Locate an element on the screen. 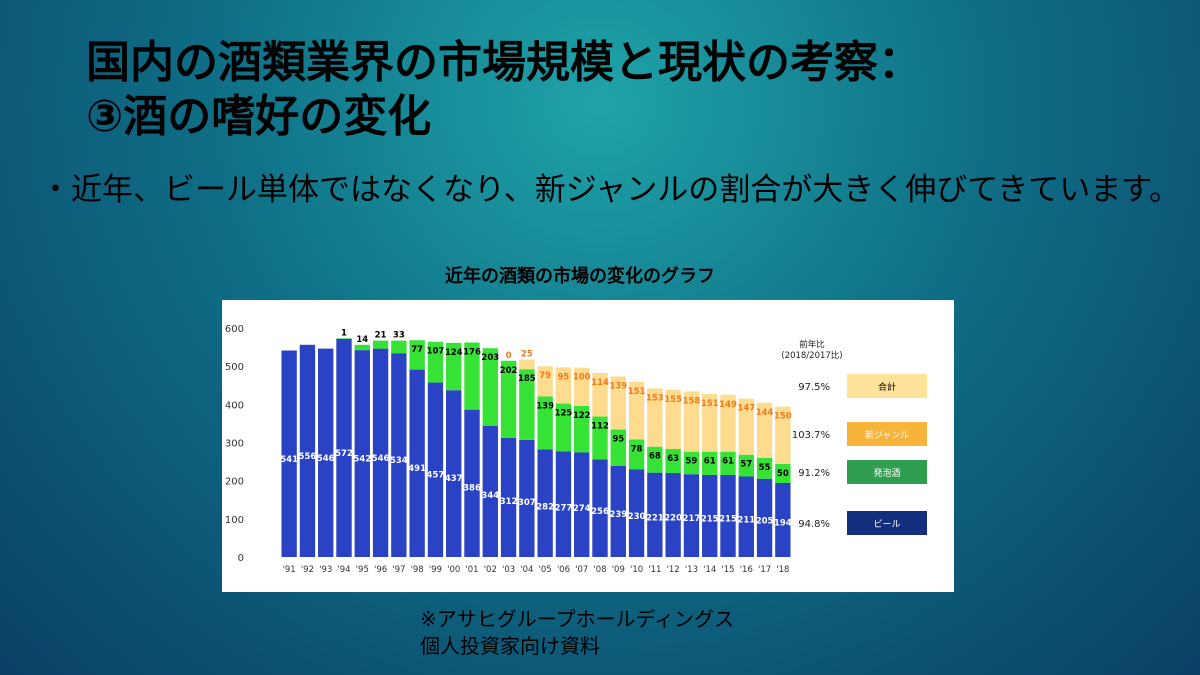  data-label: 203 is located at coordinates (490, 358).